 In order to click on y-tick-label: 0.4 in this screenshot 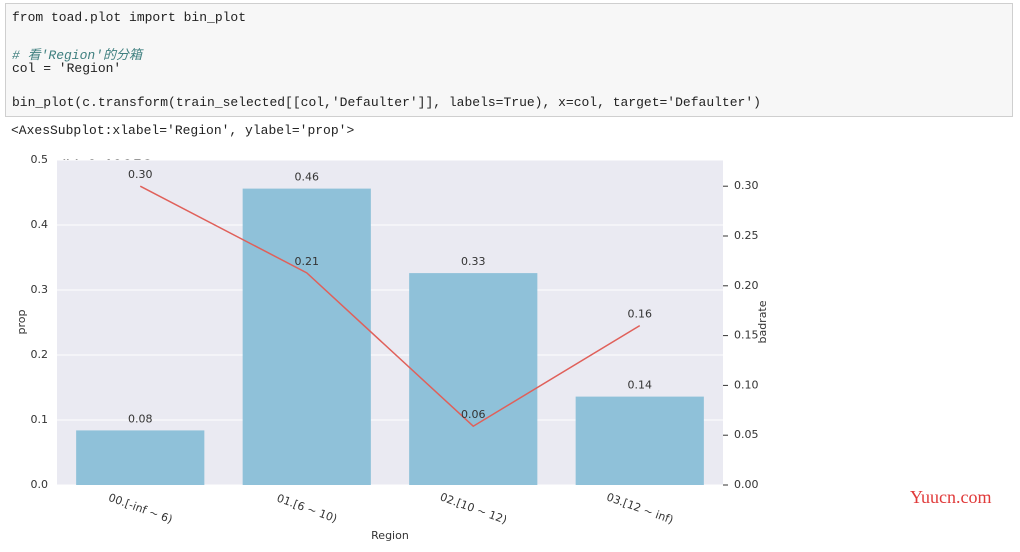, I will do `click(40, 224)`.